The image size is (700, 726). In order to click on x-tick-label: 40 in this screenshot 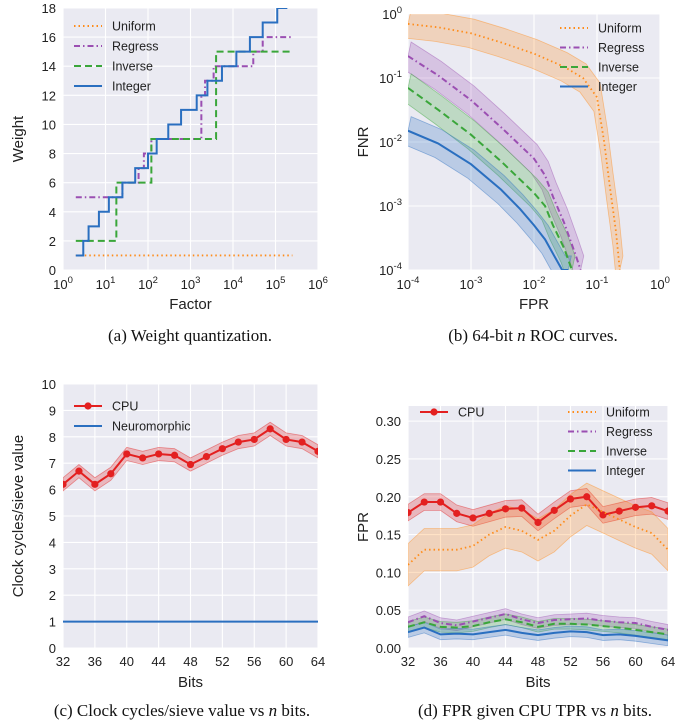, I will do `click(473, 661)`.